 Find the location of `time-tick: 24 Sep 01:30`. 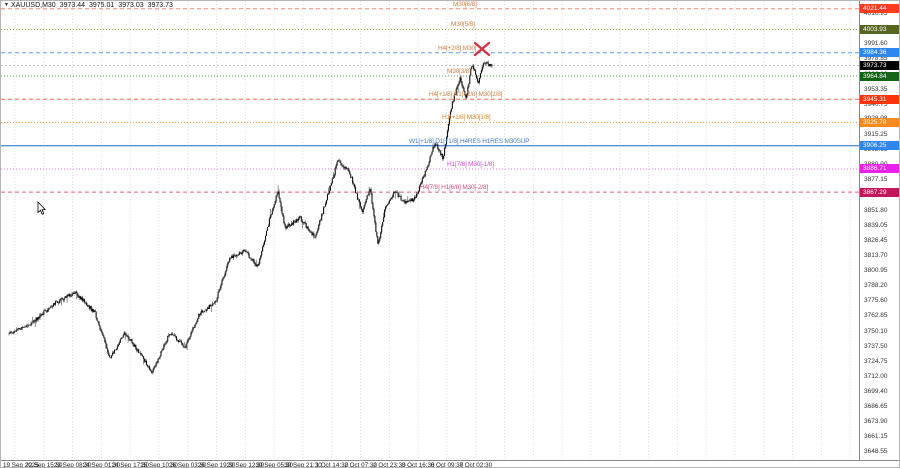

time-tick: 24 Sep 01:30 is located at coordinates (101, 465).